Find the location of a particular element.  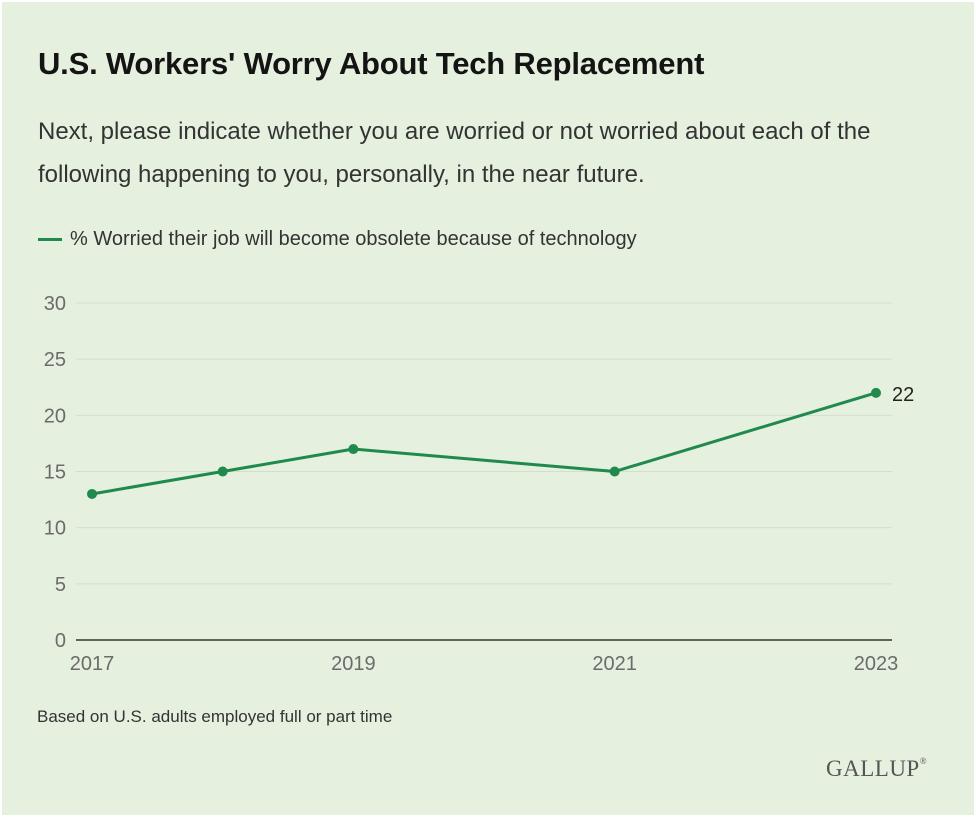

x-tick-label-2021: 2021 is located at coordinates (614, 664).